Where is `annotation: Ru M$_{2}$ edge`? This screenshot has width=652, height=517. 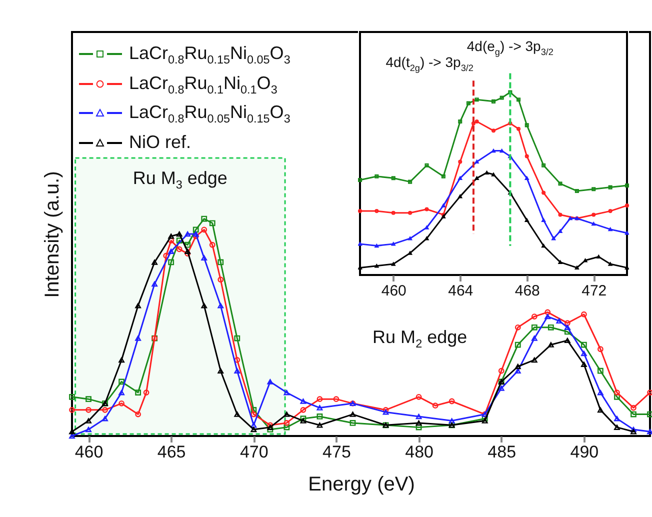 annotation: Ru M$_{2}$ edge is located at coordinates (420, 339).